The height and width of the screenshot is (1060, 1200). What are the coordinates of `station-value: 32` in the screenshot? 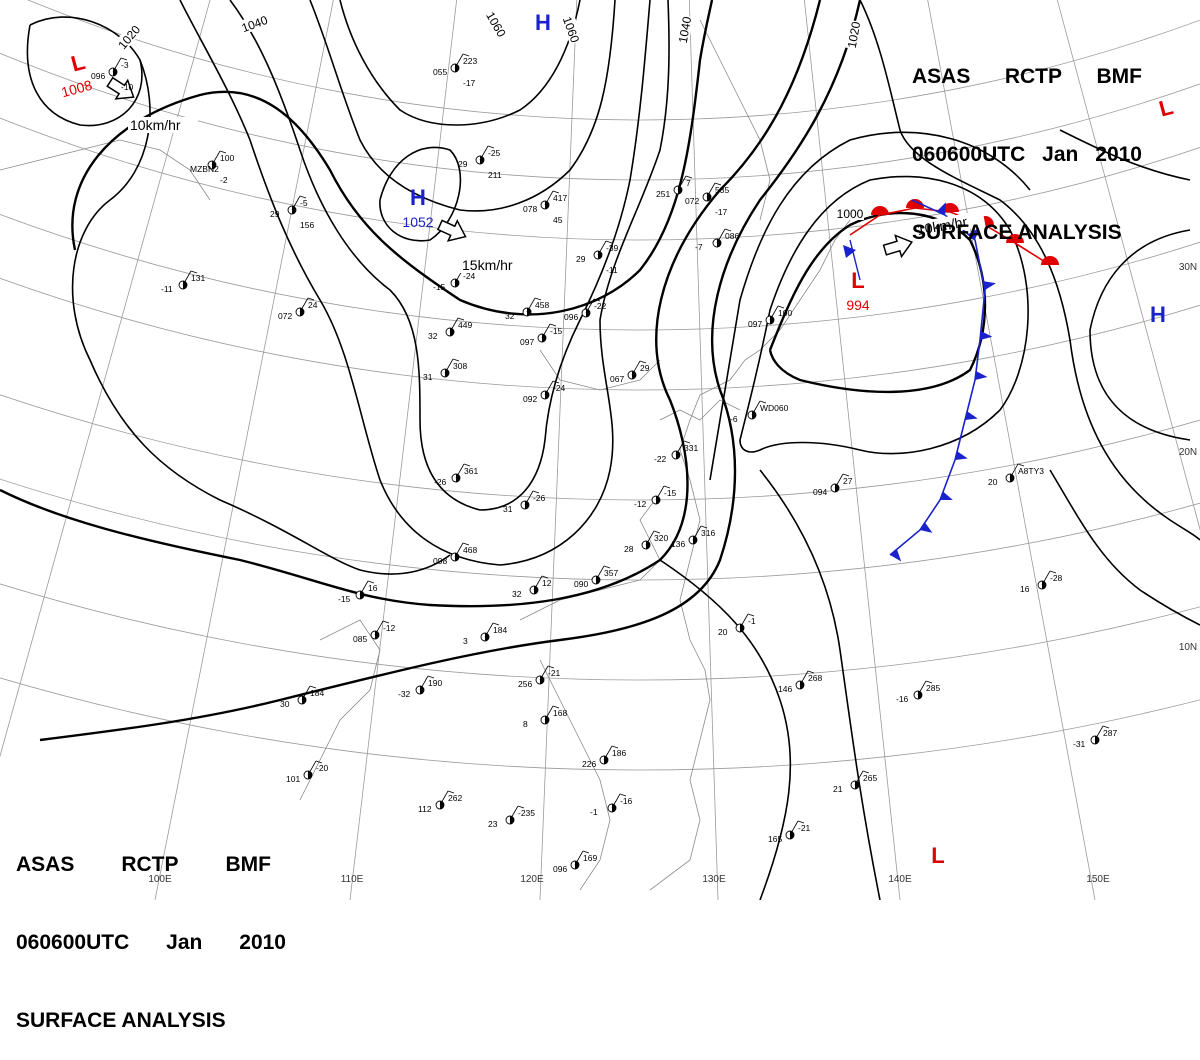 It's located at (433, 336).